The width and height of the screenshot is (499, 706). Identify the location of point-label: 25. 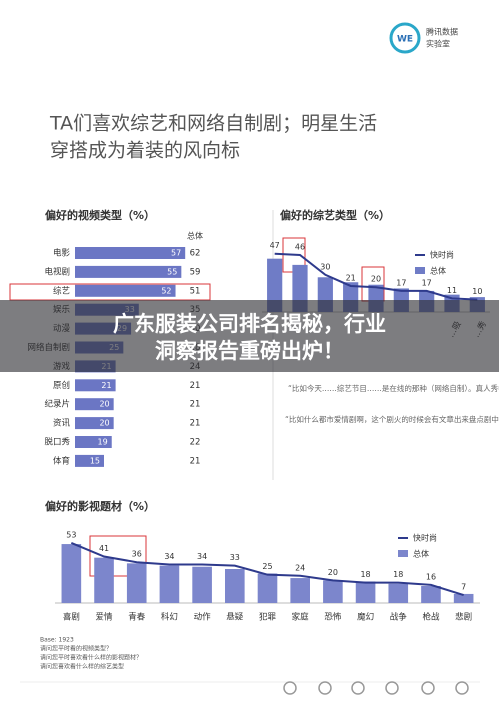
(267, 566).